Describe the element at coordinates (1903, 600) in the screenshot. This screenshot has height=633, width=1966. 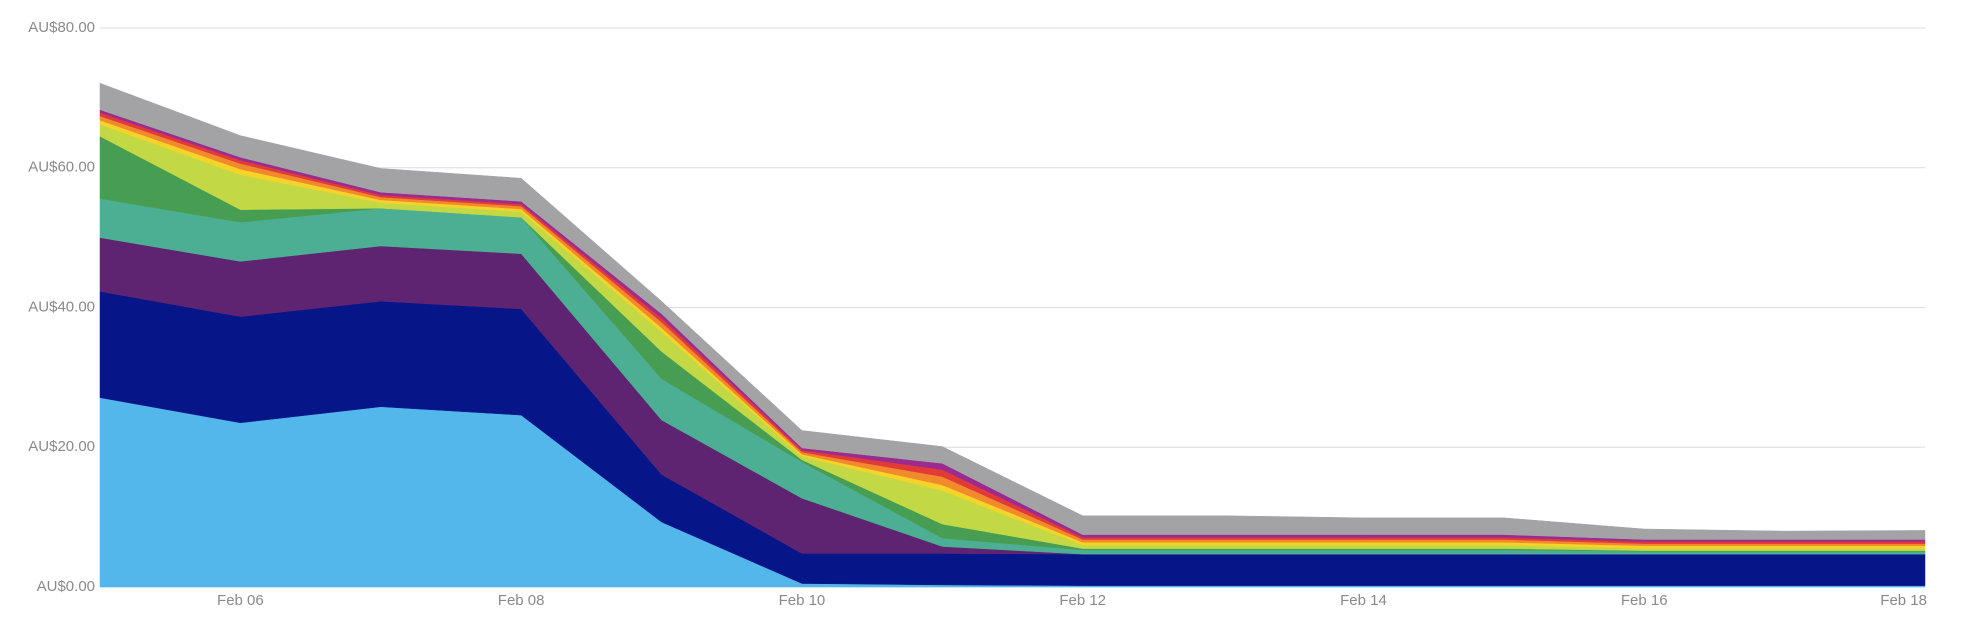
I see `x-tick-label: Feb 18` at that location.